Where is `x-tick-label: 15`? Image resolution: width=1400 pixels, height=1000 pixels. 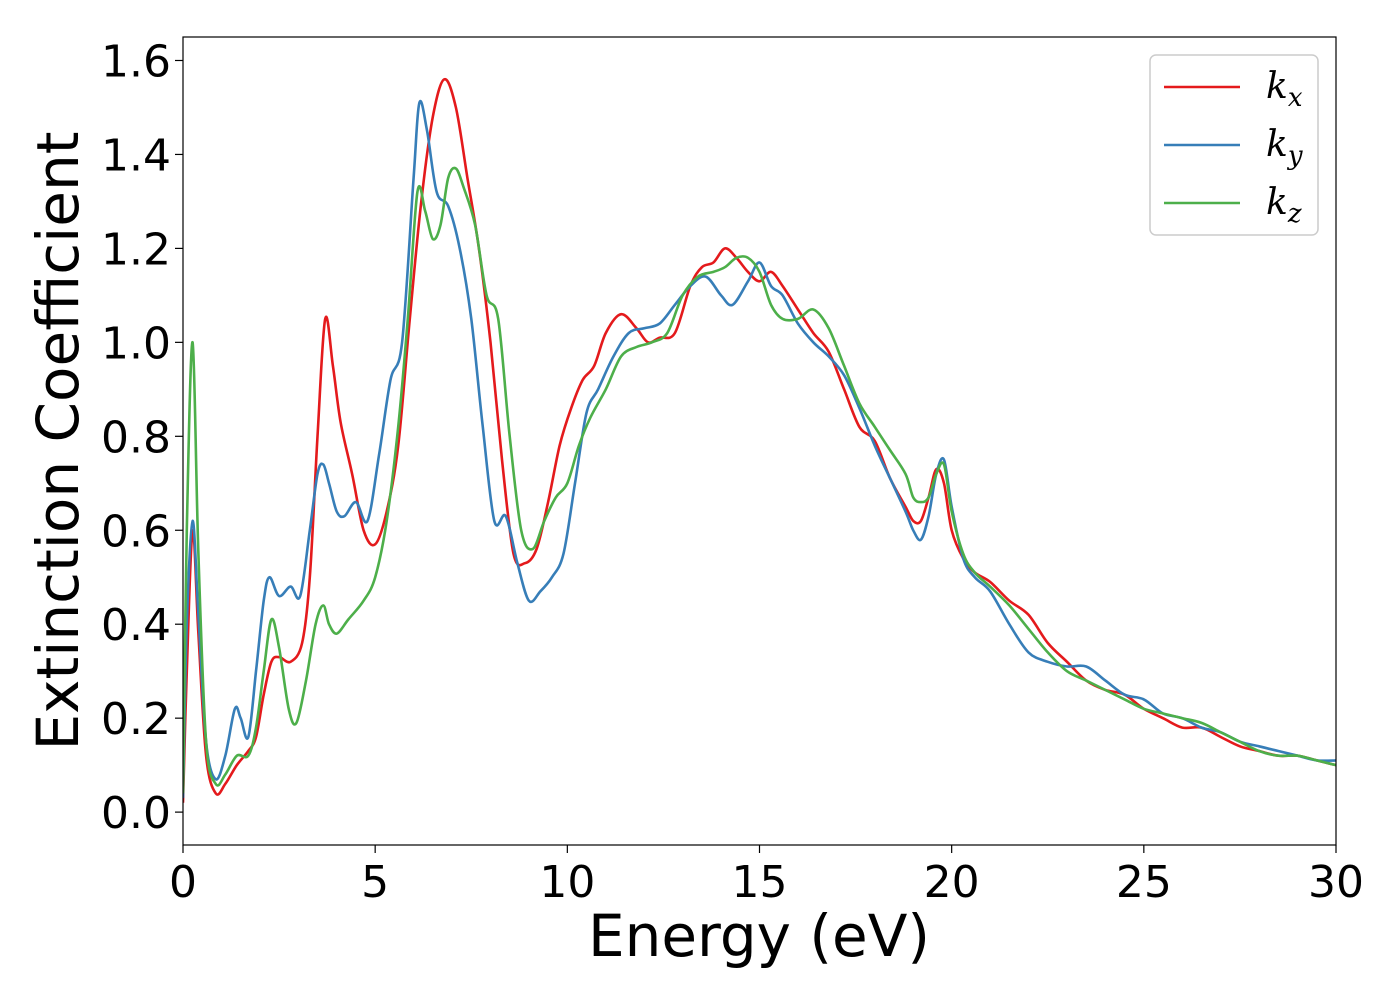
x-tick-label: 15 is located at coordinates (760, 882).